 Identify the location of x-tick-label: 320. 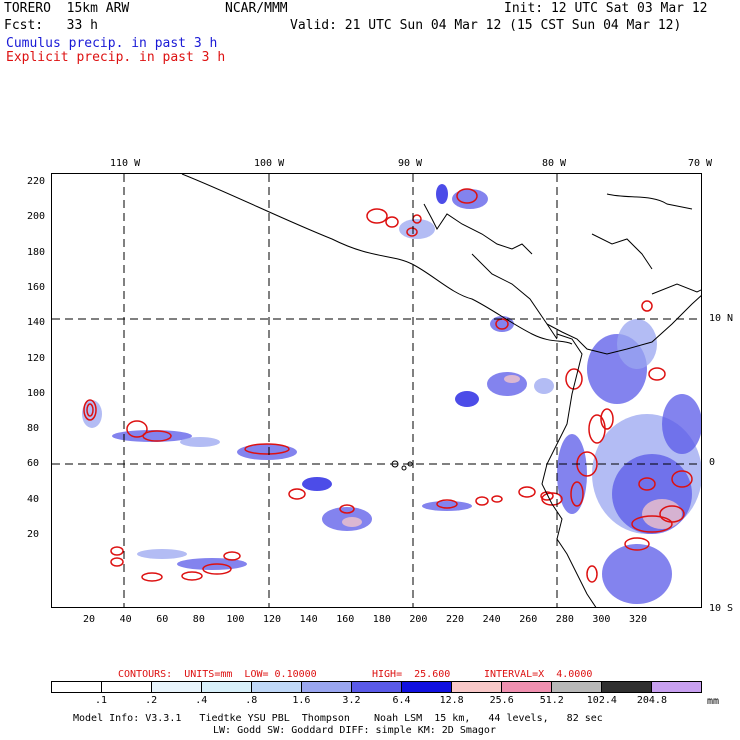
(638, 619).